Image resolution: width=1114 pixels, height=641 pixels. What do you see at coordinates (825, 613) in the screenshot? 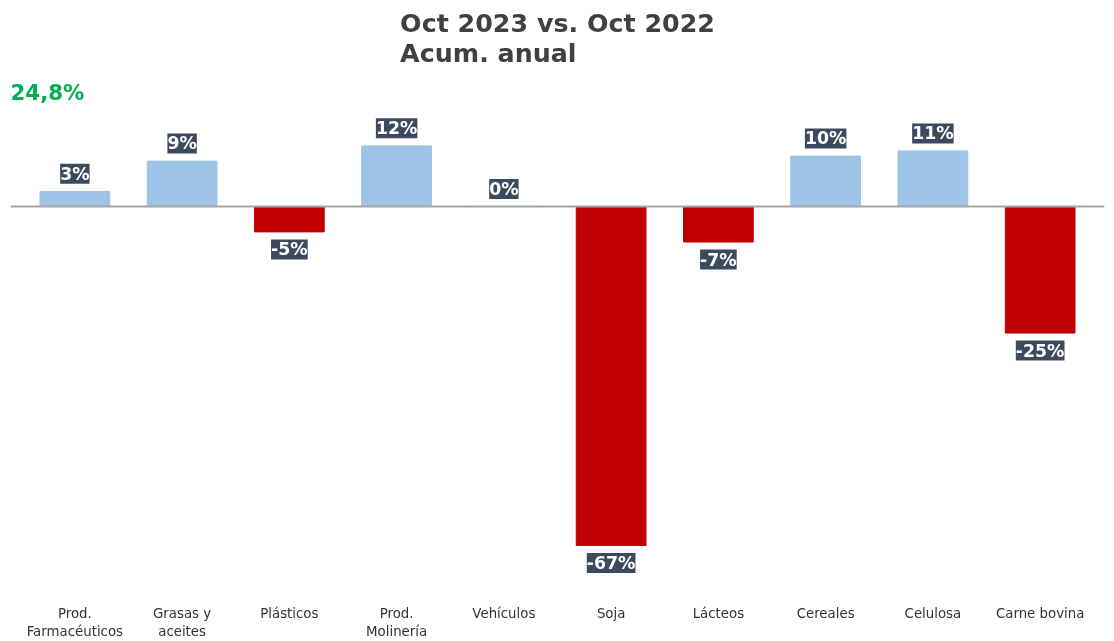
I see `x-tick-label: Cereales` at bounding box center [825, 613].